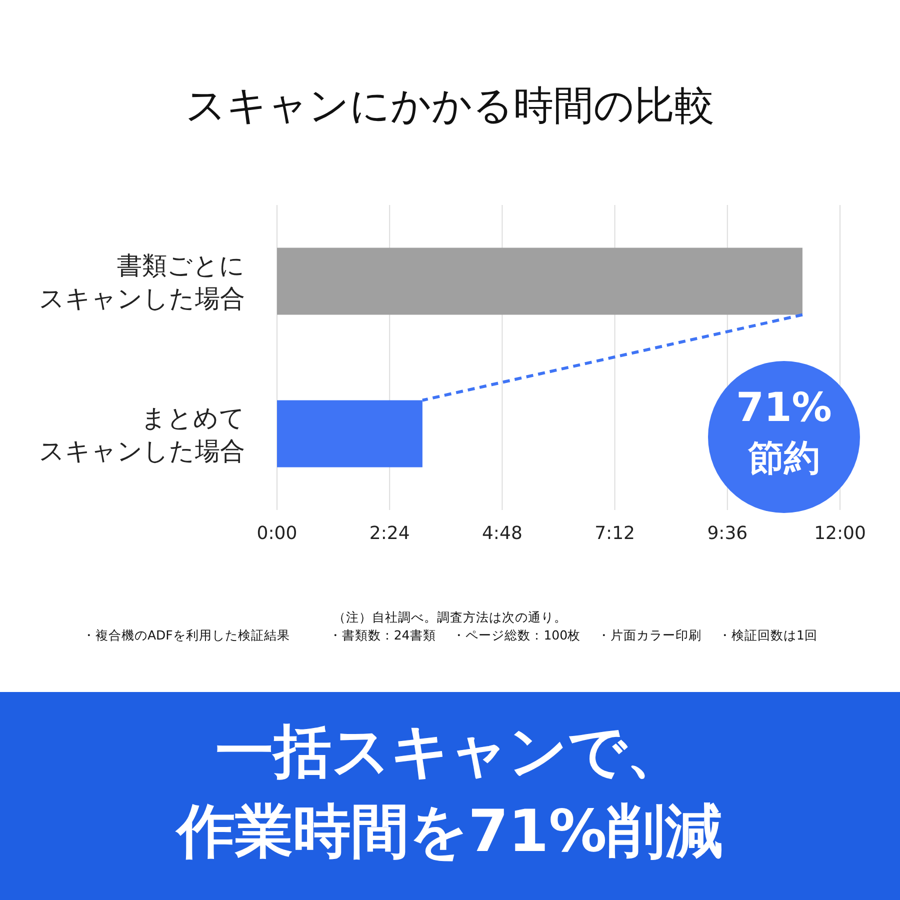  Describe the element at coordinates (783, 458) in the screenshot. I see `annotation: 節約` at that location.